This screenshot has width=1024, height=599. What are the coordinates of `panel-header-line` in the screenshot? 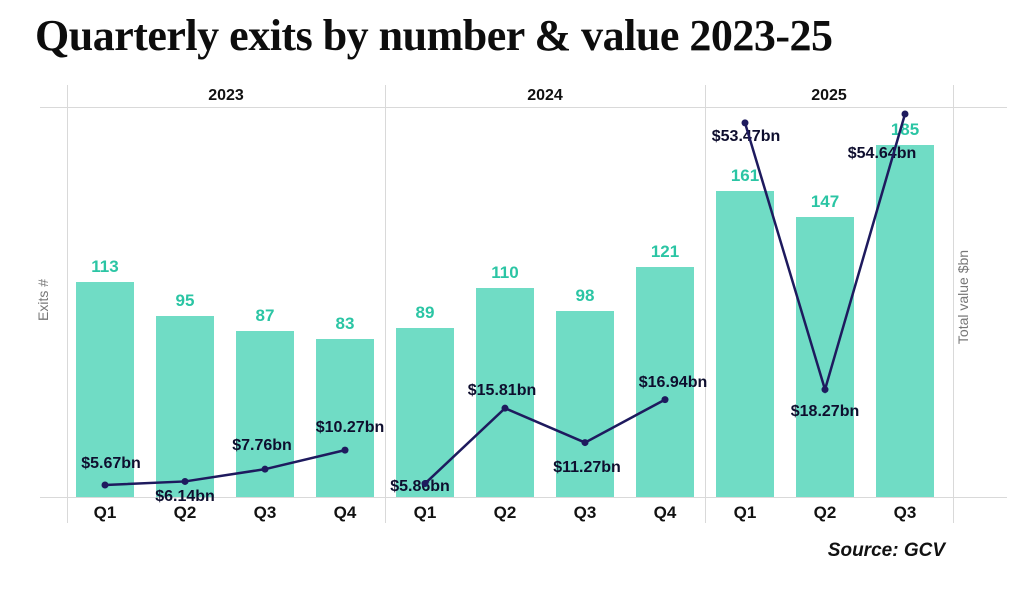 It's located at (523, 107).